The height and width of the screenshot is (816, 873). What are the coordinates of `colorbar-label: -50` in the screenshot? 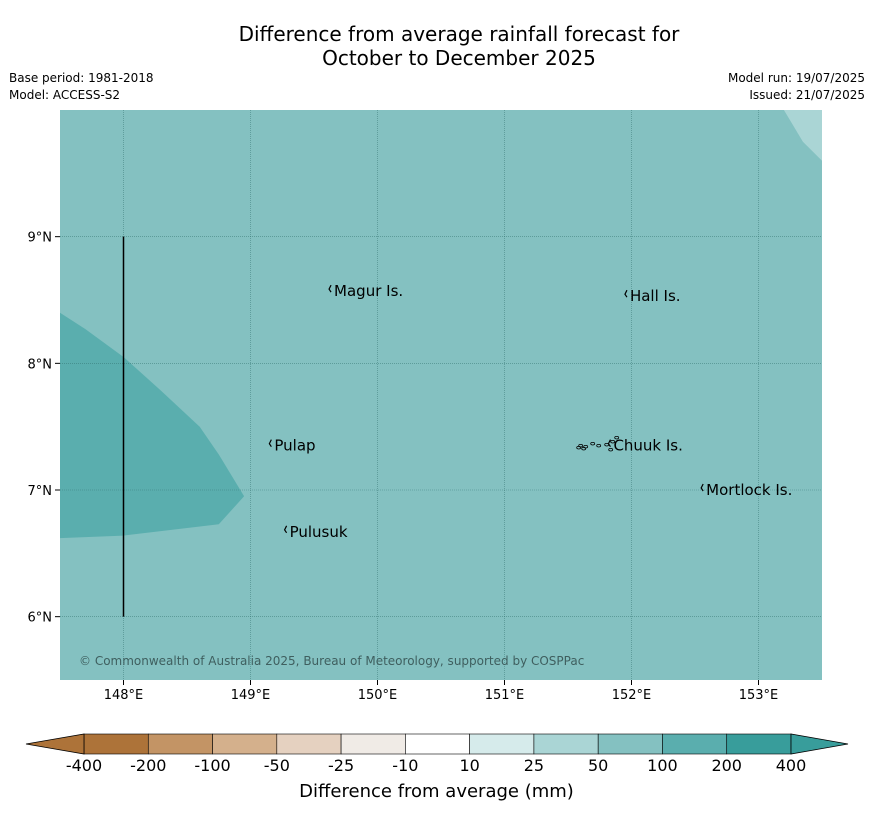 It's located at (276, 765).